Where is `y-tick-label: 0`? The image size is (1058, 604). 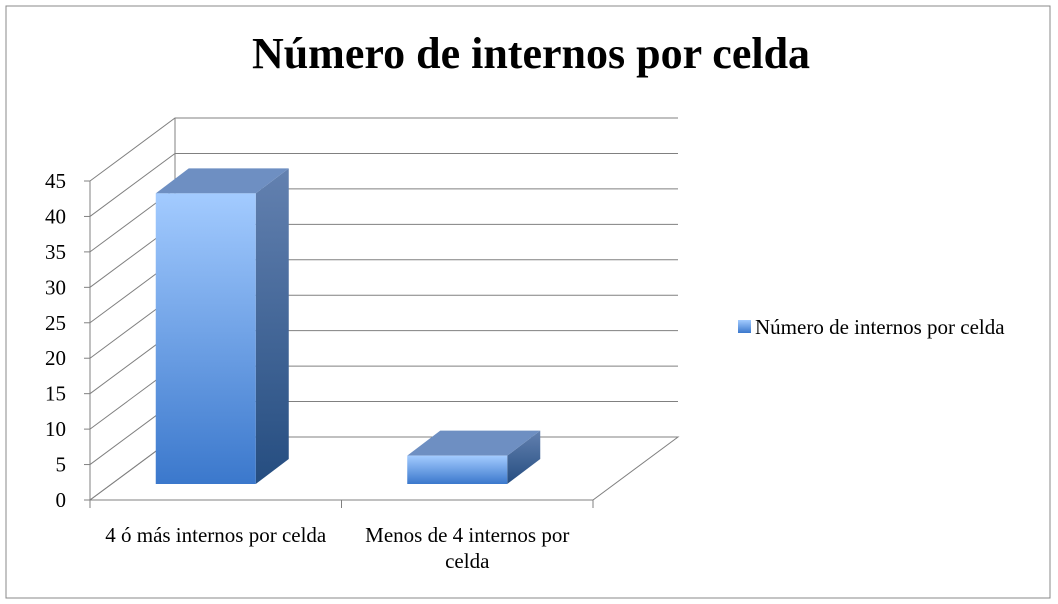 y-tick-label: 0 is located at coordinates (61, 500).